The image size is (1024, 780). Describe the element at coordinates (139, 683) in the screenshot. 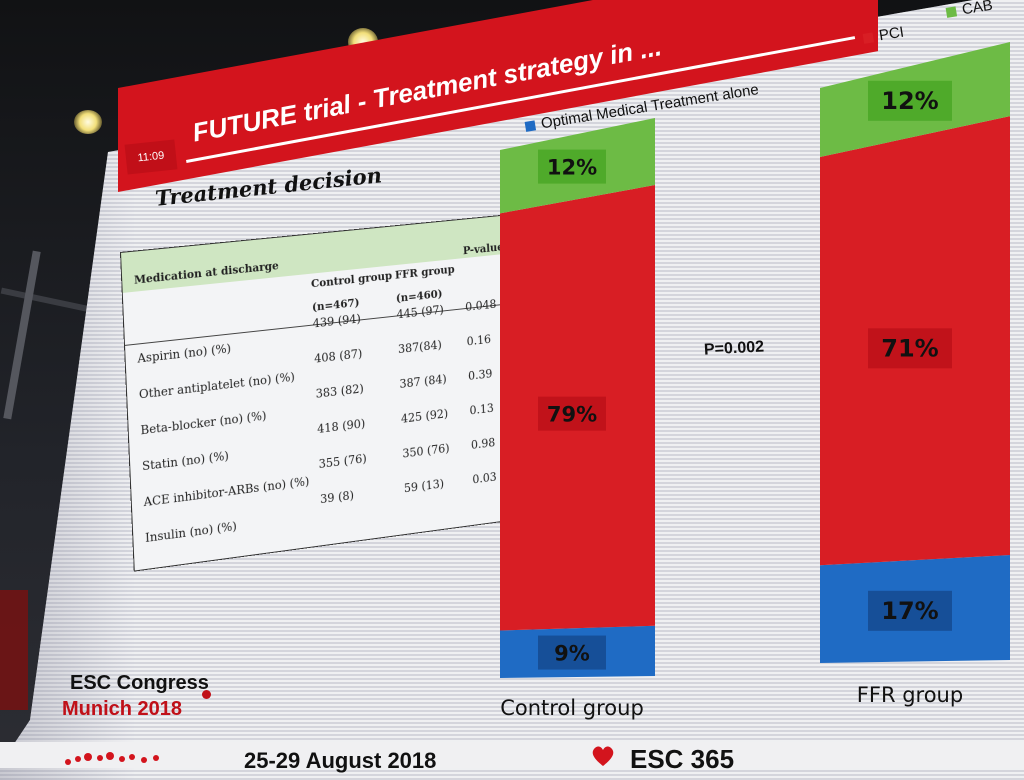

I see `footer-congress: ESC Congress` at that location.